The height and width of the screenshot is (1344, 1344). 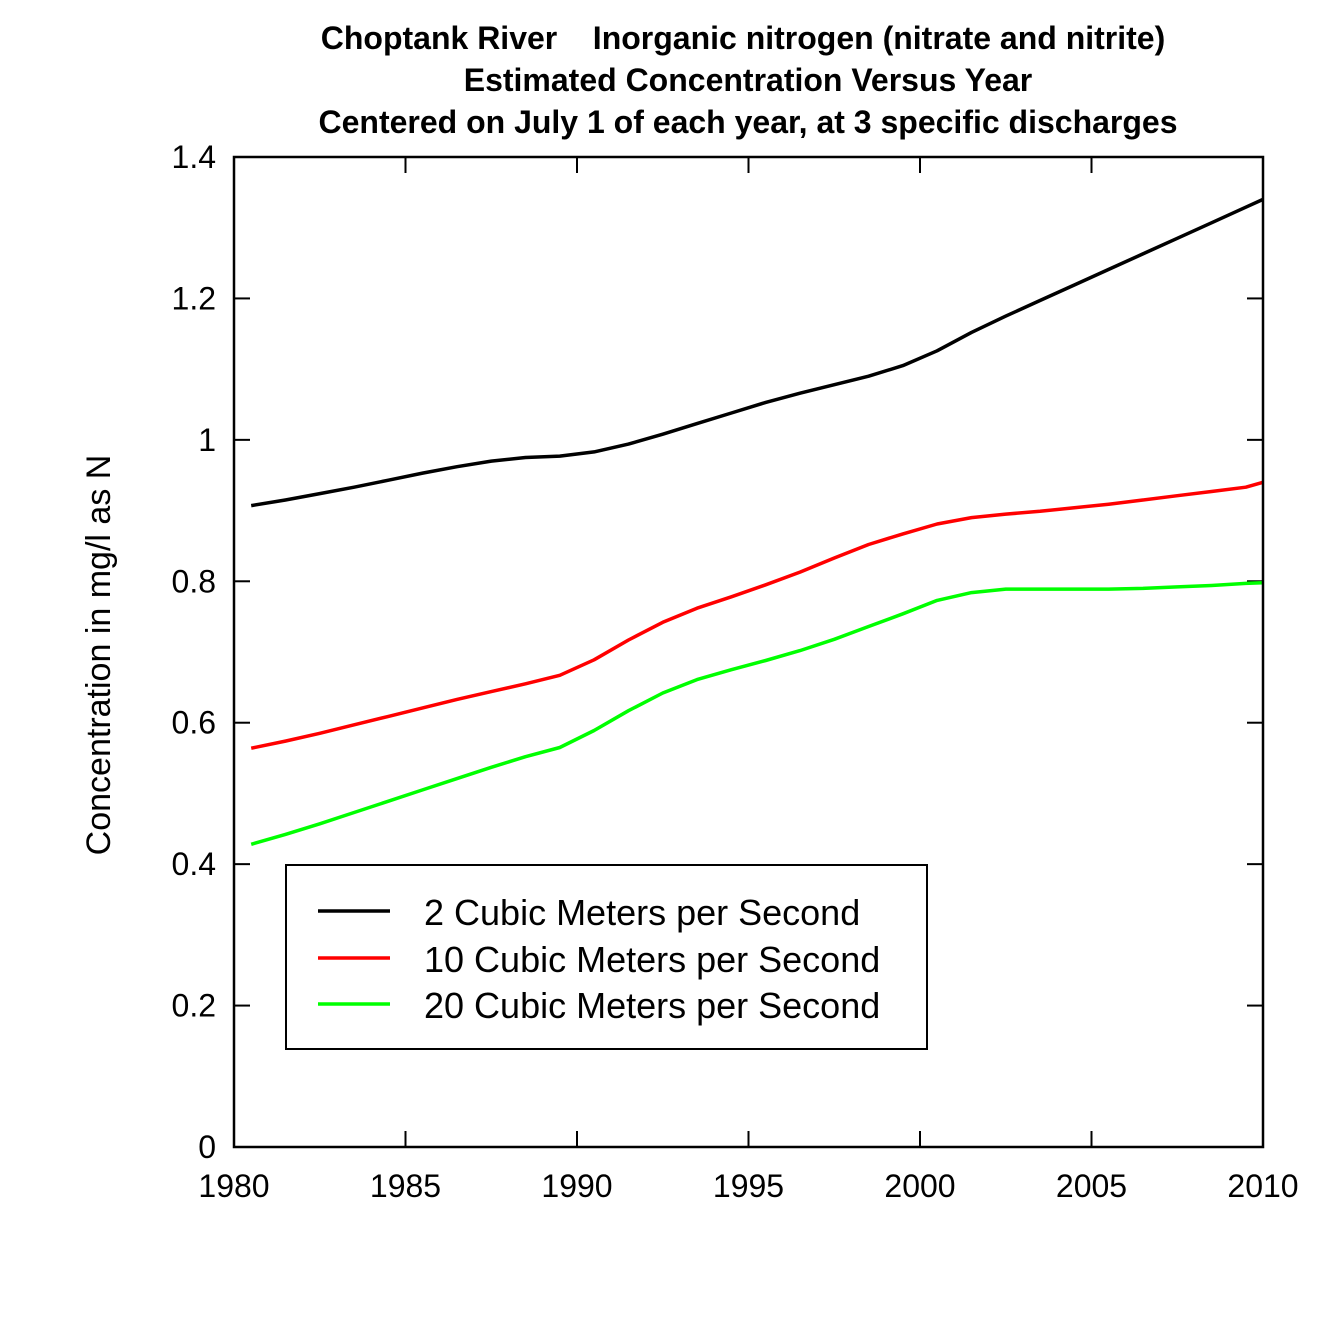 I want to click on y-tick-label: 0.2, so click(x=194, y=1006).